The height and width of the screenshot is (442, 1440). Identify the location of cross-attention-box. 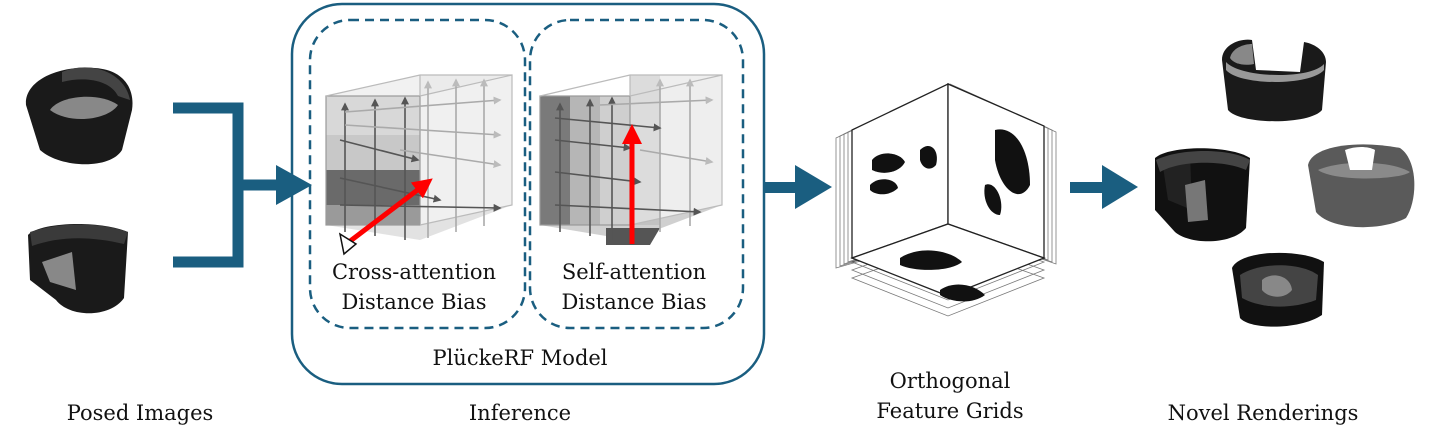
(417, 174).